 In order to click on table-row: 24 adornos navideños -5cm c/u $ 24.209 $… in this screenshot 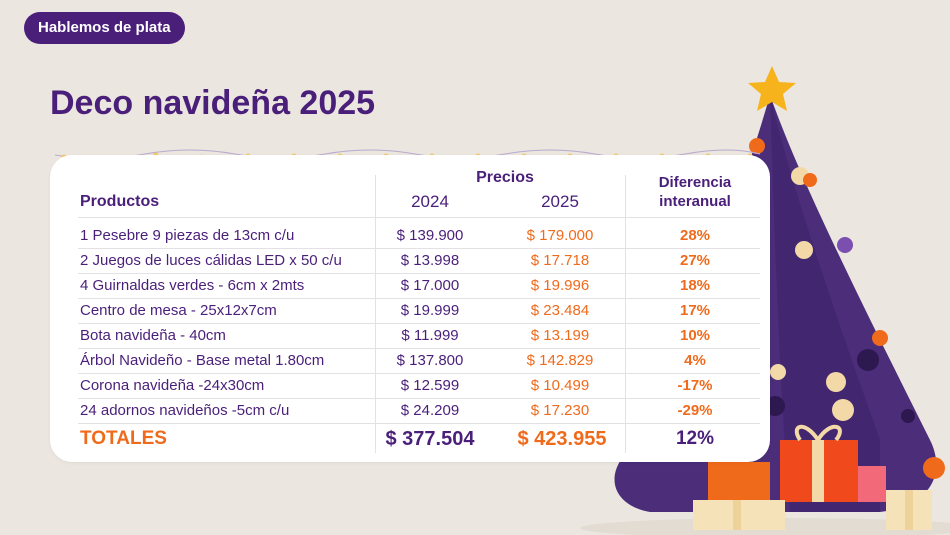, I will do `click(410, 410)`.